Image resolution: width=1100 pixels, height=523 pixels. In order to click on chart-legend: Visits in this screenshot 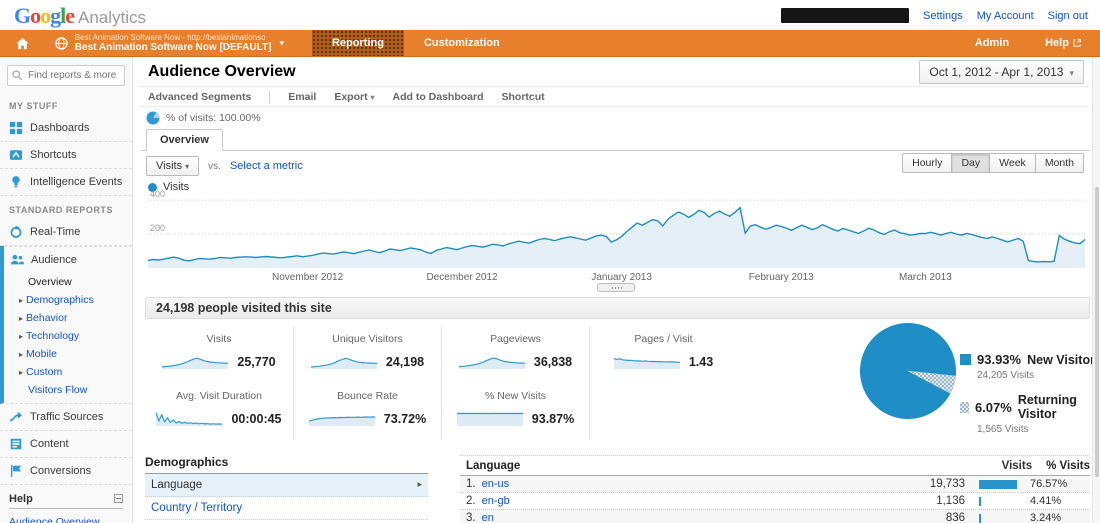, I will do `click(168, 187)`.